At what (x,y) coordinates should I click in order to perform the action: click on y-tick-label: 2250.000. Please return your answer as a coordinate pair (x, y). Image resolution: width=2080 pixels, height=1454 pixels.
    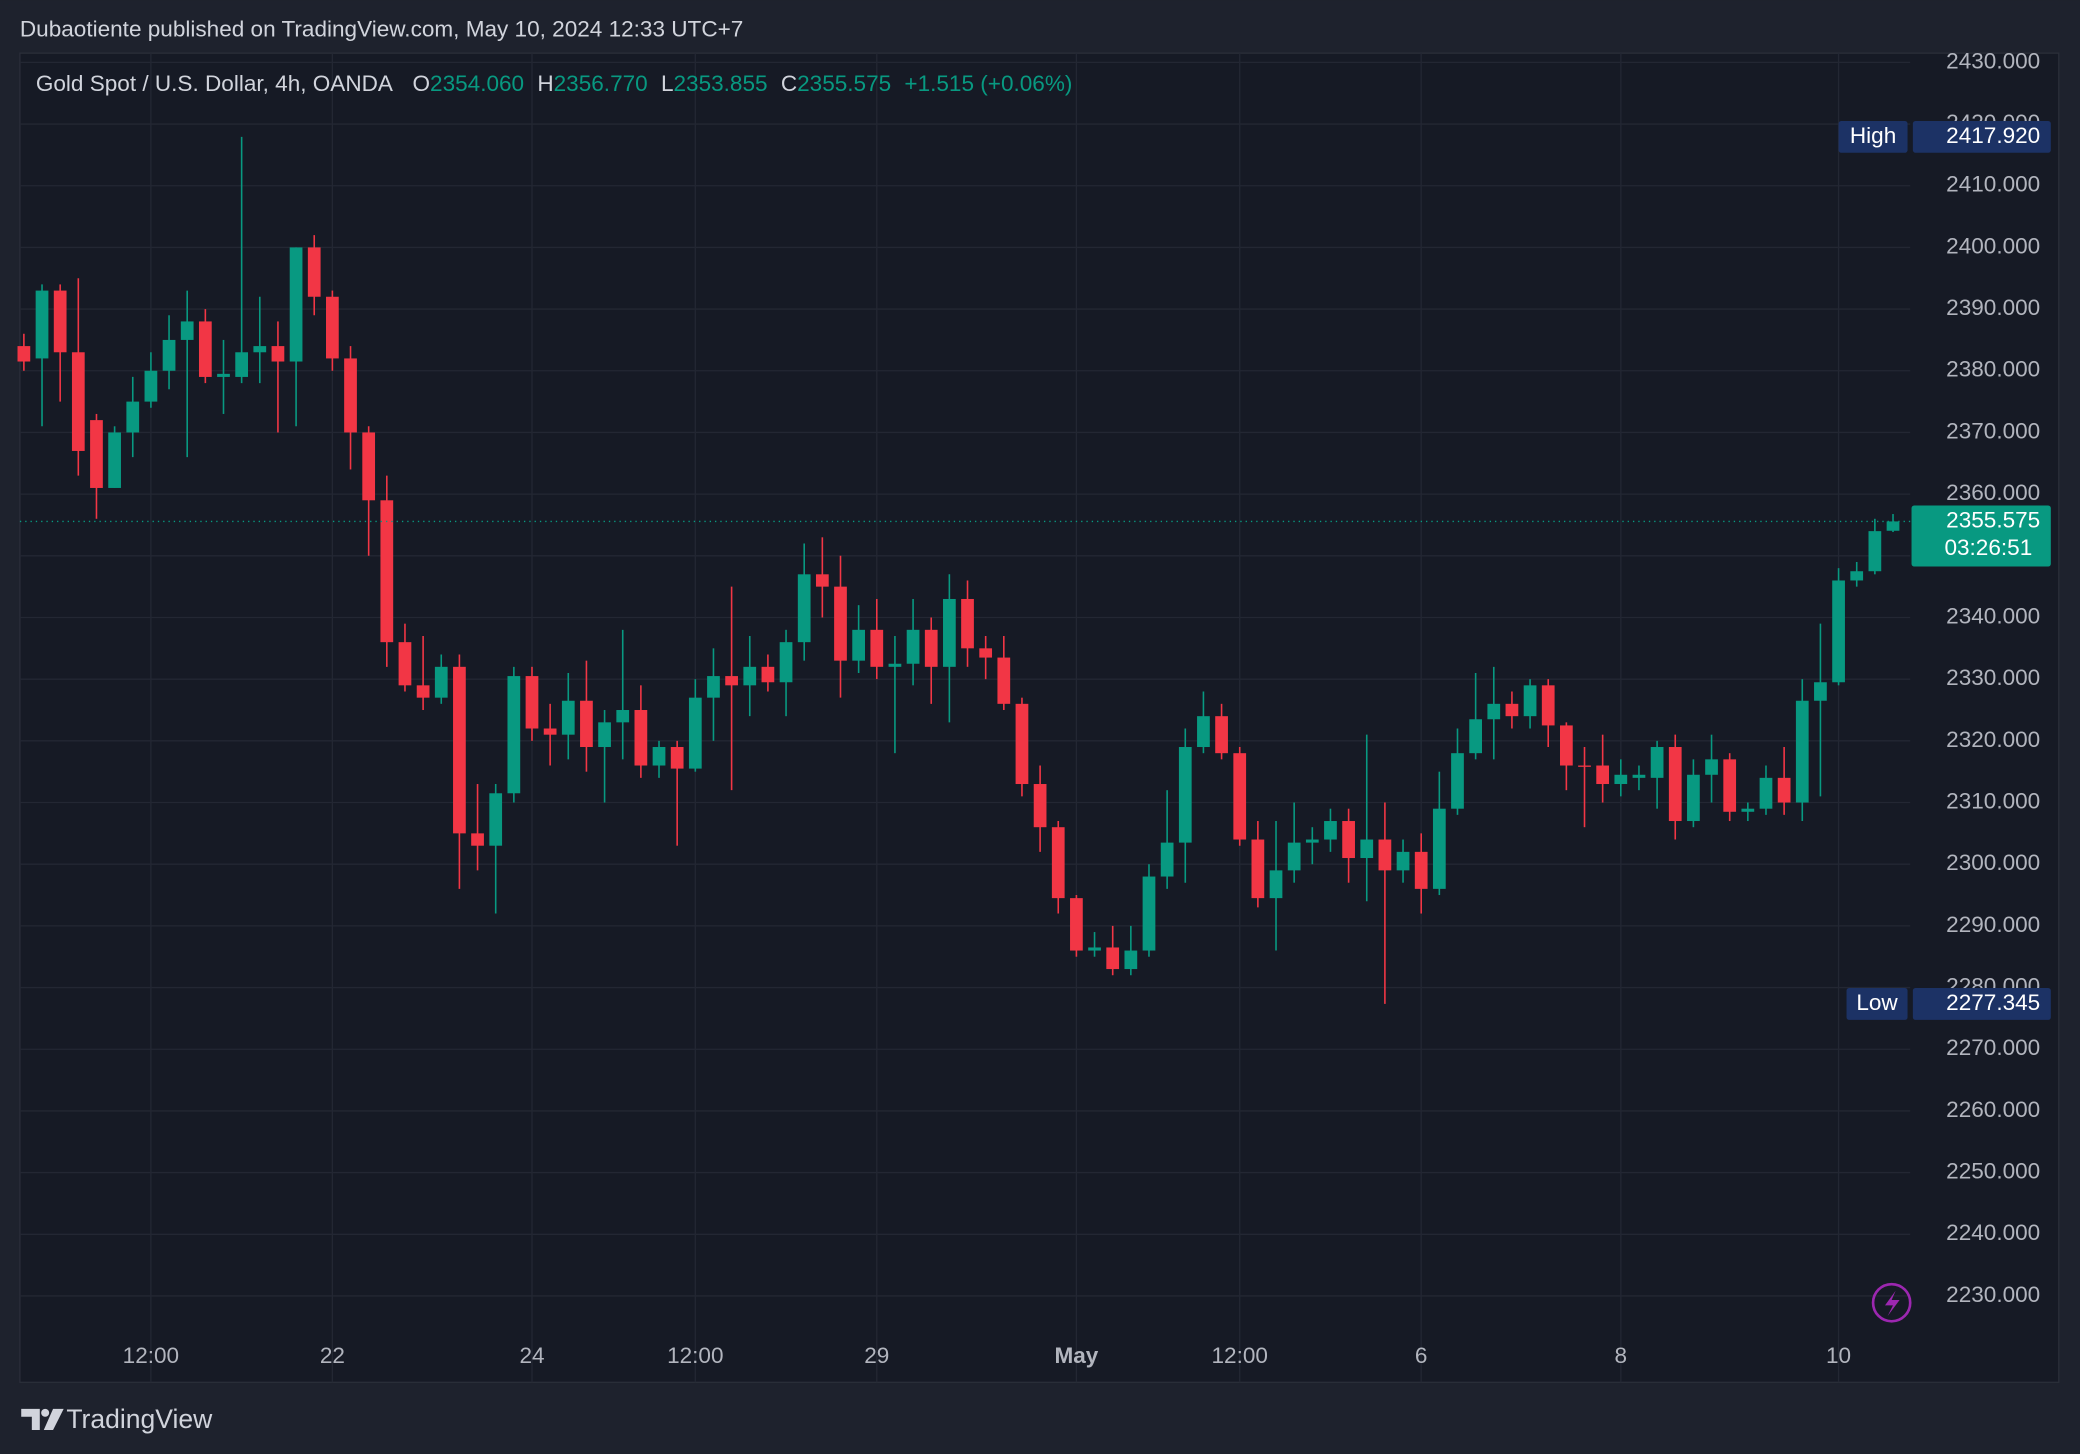
    Looking at the image, I should click on (1993, 1171).